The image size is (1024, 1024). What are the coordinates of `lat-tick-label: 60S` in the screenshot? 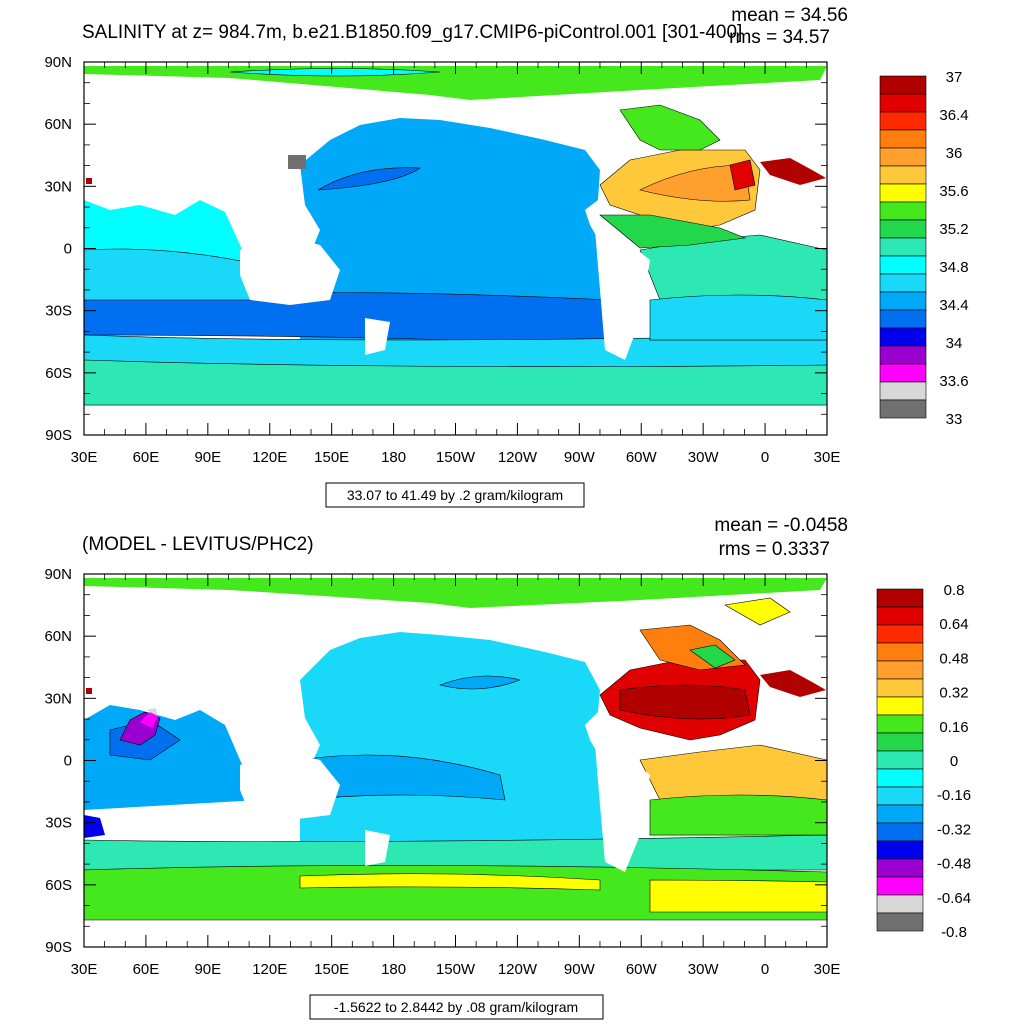 It's located at (58, 885).